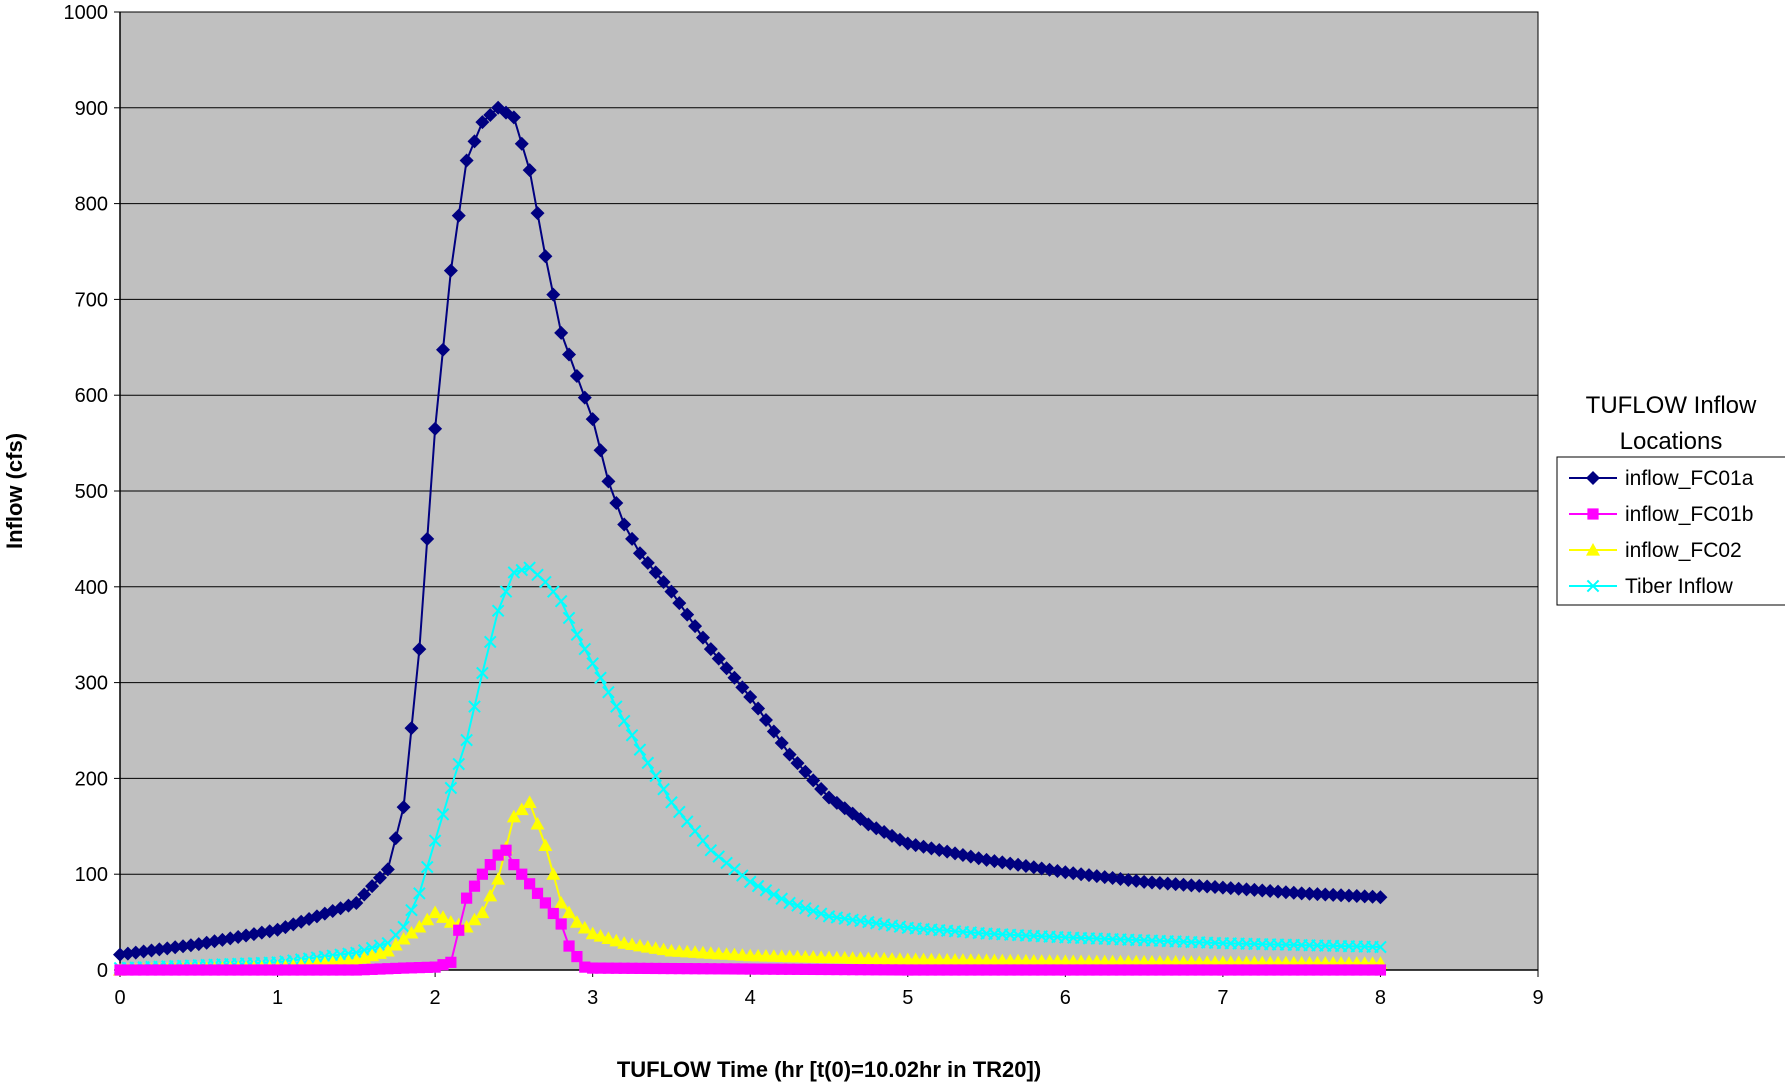 The width and height of the screenshot is (1785, 1084). What do you see at coordinates (1651, 586) in the screenshot?
I see `legend-entry: Tiber Inflow` at bounding box center [1651, 586].